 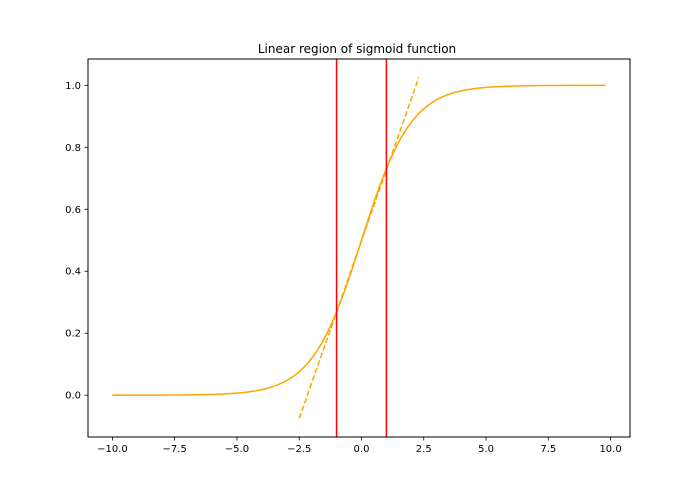 What do you see at coordinates (76, 241) in the screenshot?
I see `y-axis-ticks: 0.0 0.2 0.4 0.6 0.8 1.0` at bounding box center [76, 241].